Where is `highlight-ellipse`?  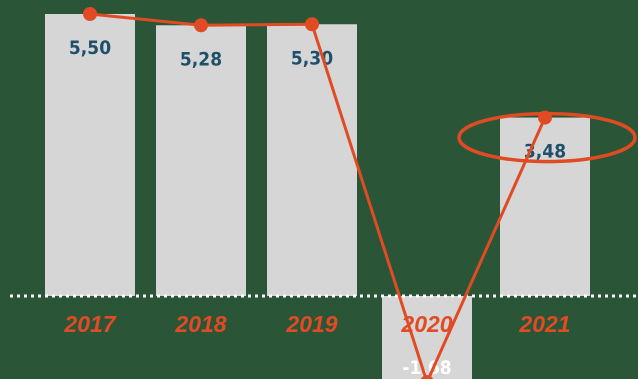
highlight-ellipse is located at coordinates (547, 137).